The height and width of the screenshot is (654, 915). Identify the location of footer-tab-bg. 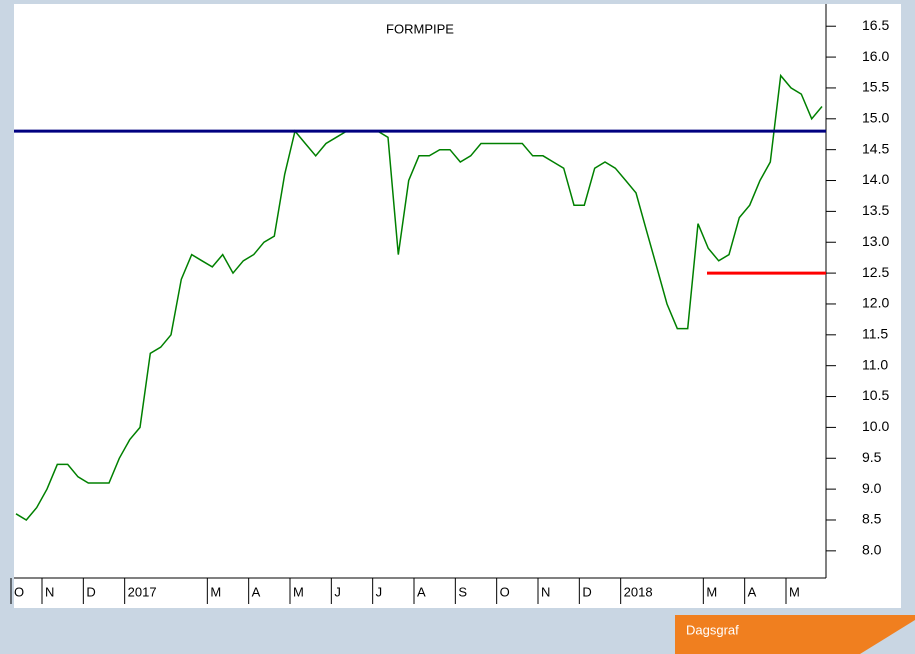
(795, 634).